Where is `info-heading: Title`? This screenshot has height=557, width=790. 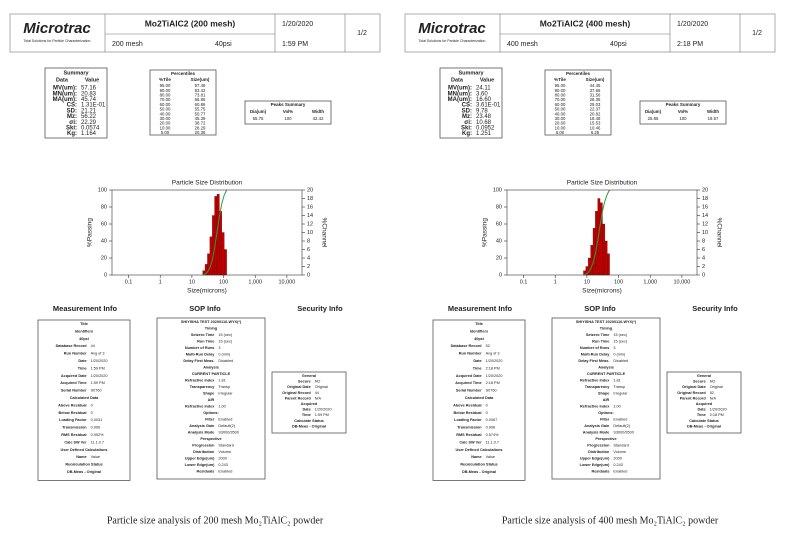
info-heading: Title is located at coordinates (479, 324).